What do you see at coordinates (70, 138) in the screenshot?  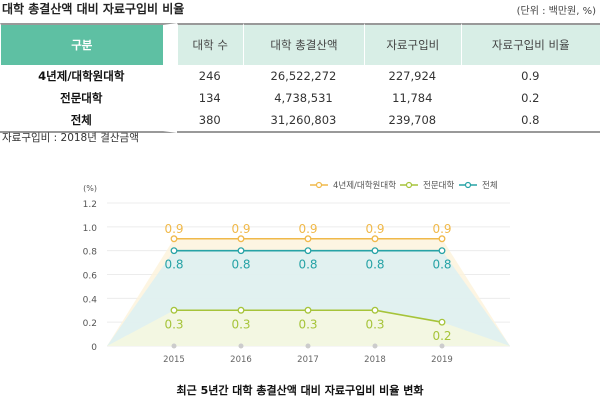 I see `footnote: 자료구입비 : 2018년 결산금액` at bounding box center [70, 138].